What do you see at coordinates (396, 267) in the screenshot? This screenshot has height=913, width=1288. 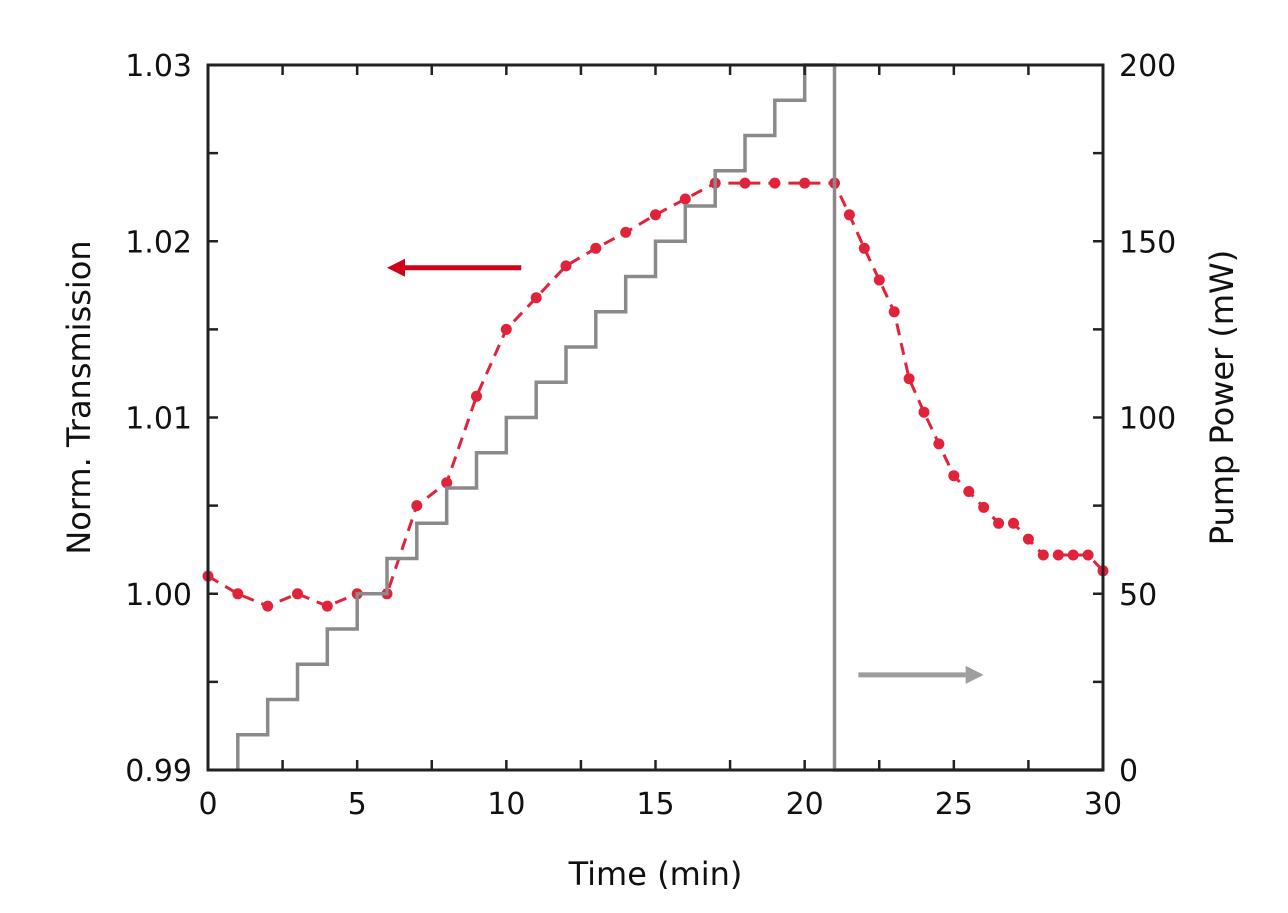 I see `left-axis-arrow-head` at bounding box center [396, 267].